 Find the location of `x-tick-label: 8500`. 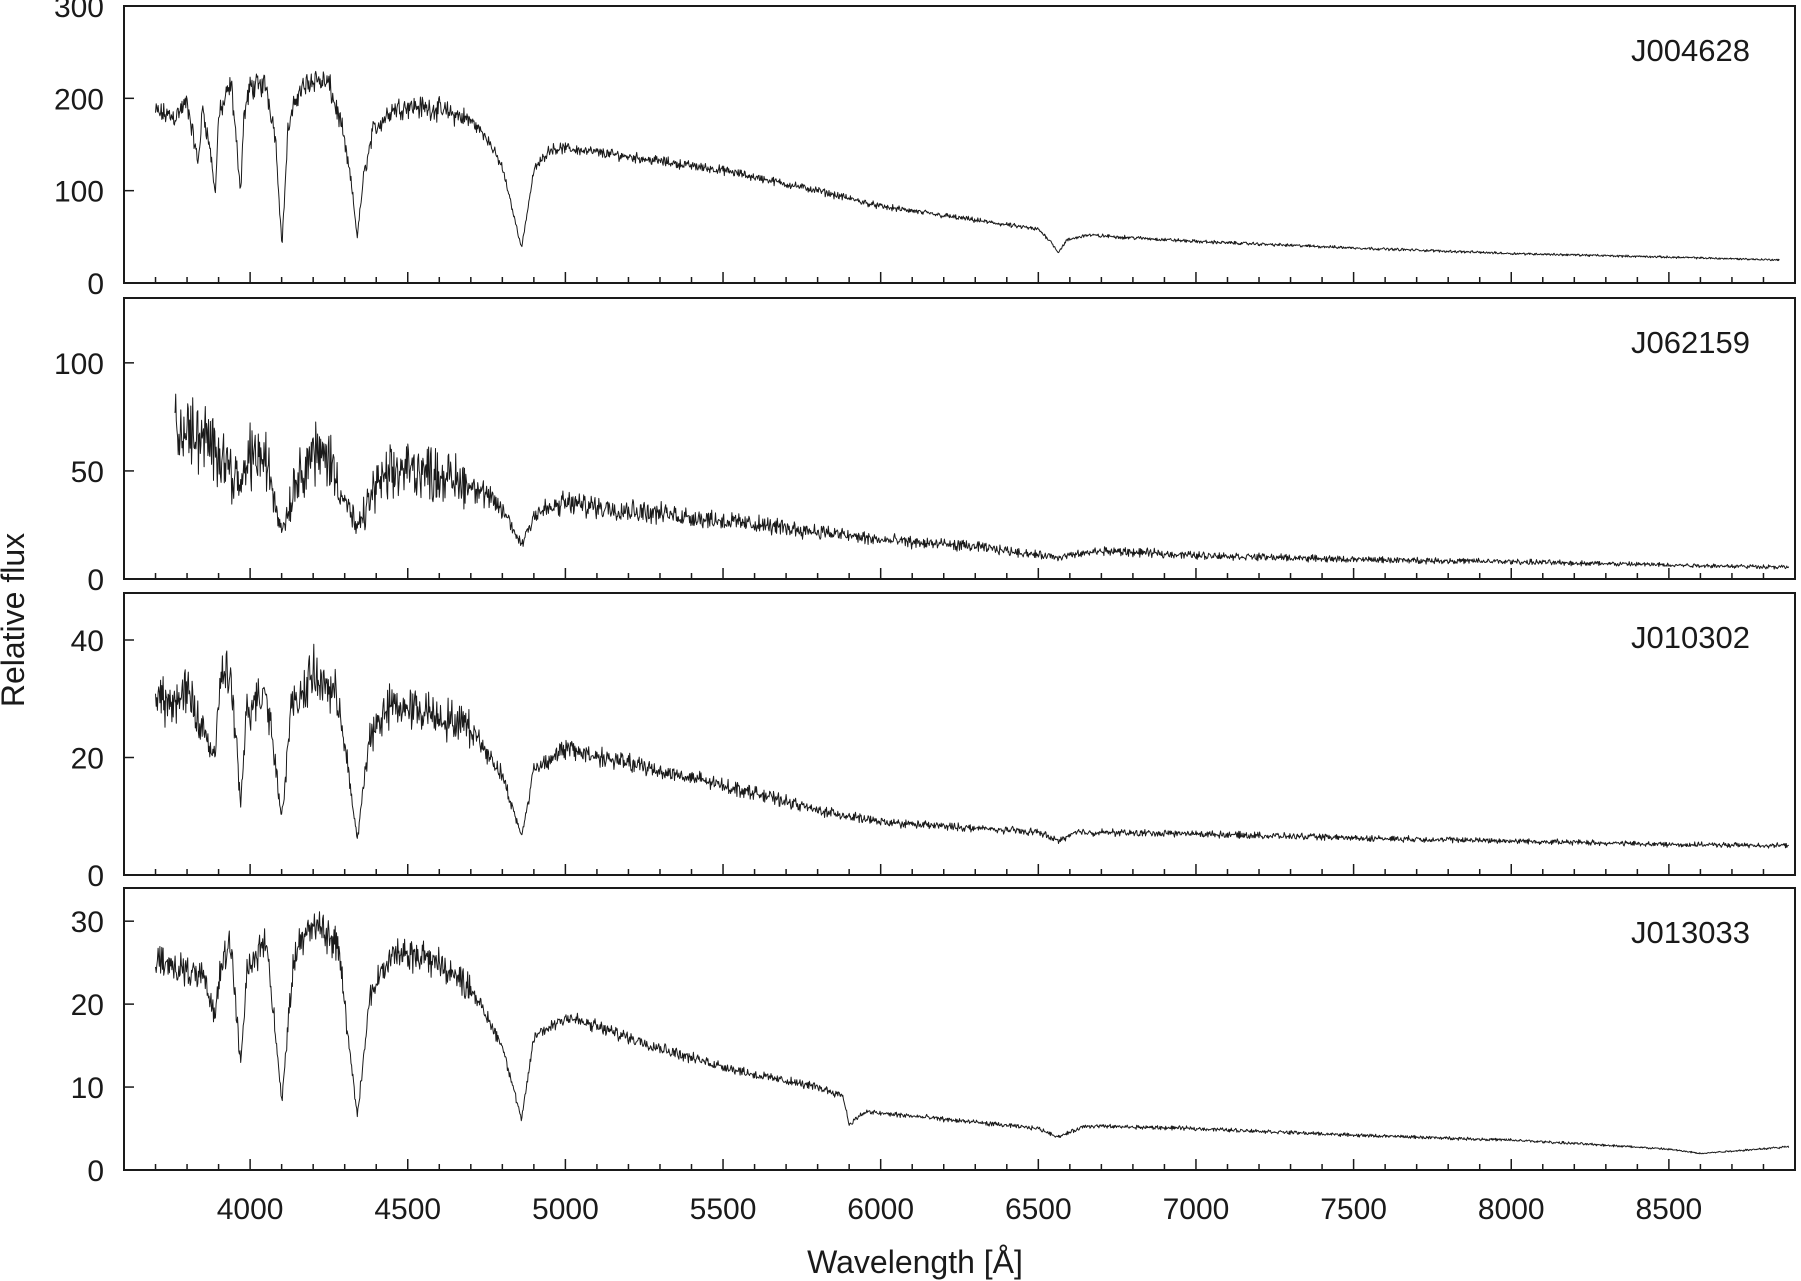

x-tick-label: 8500 is located at coordinates (1669, 1209).